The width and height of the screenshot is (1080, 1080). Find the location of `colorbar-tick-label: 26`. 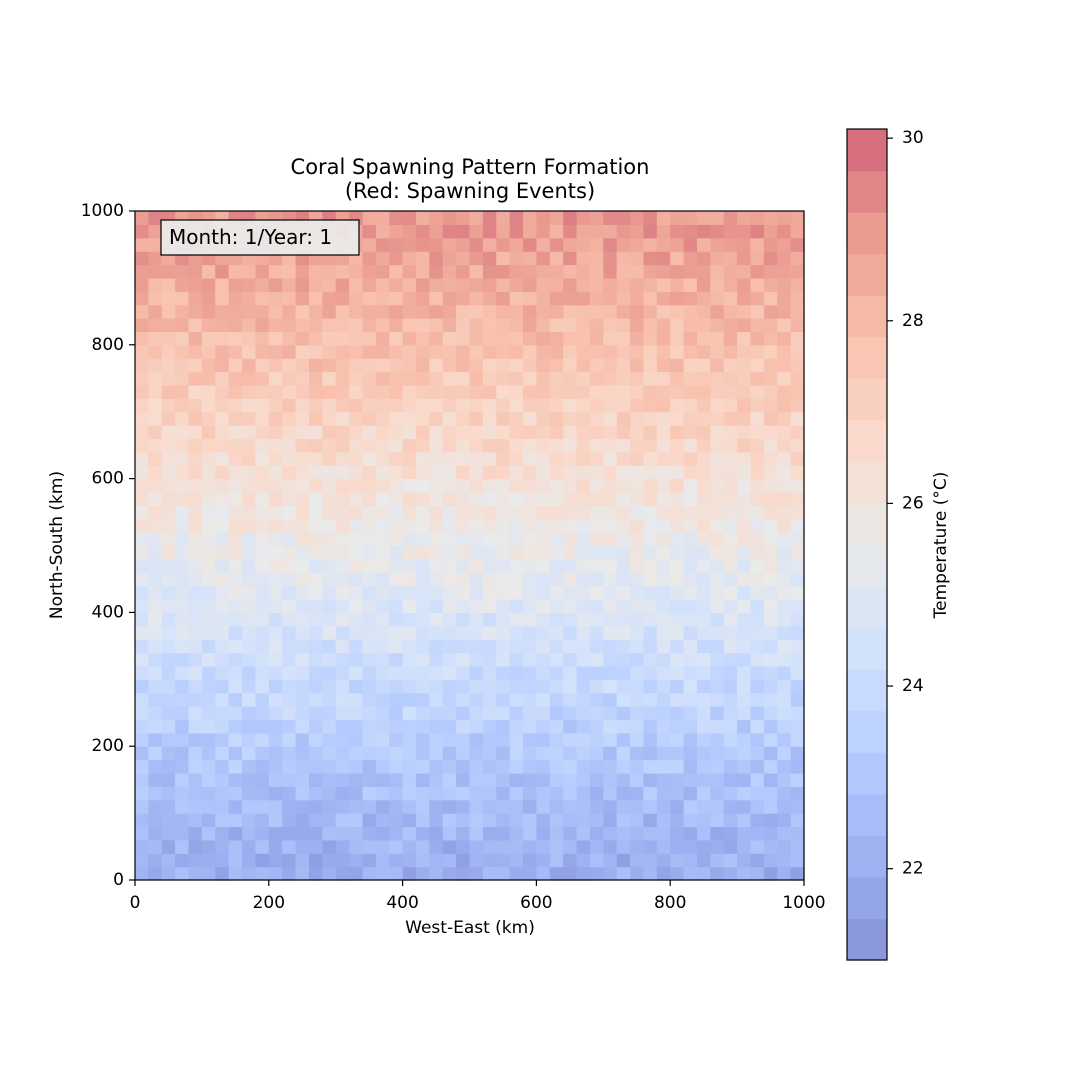

colorbar-tick-label: 26 is located at coordinates (913, 503).